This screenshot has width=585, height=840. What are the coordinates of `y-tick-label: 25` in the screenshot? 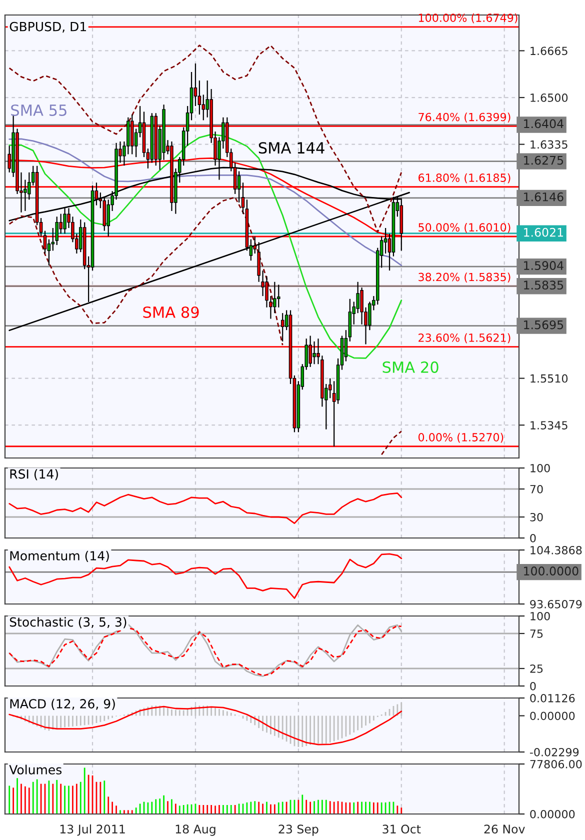 It's located at (536, 668).